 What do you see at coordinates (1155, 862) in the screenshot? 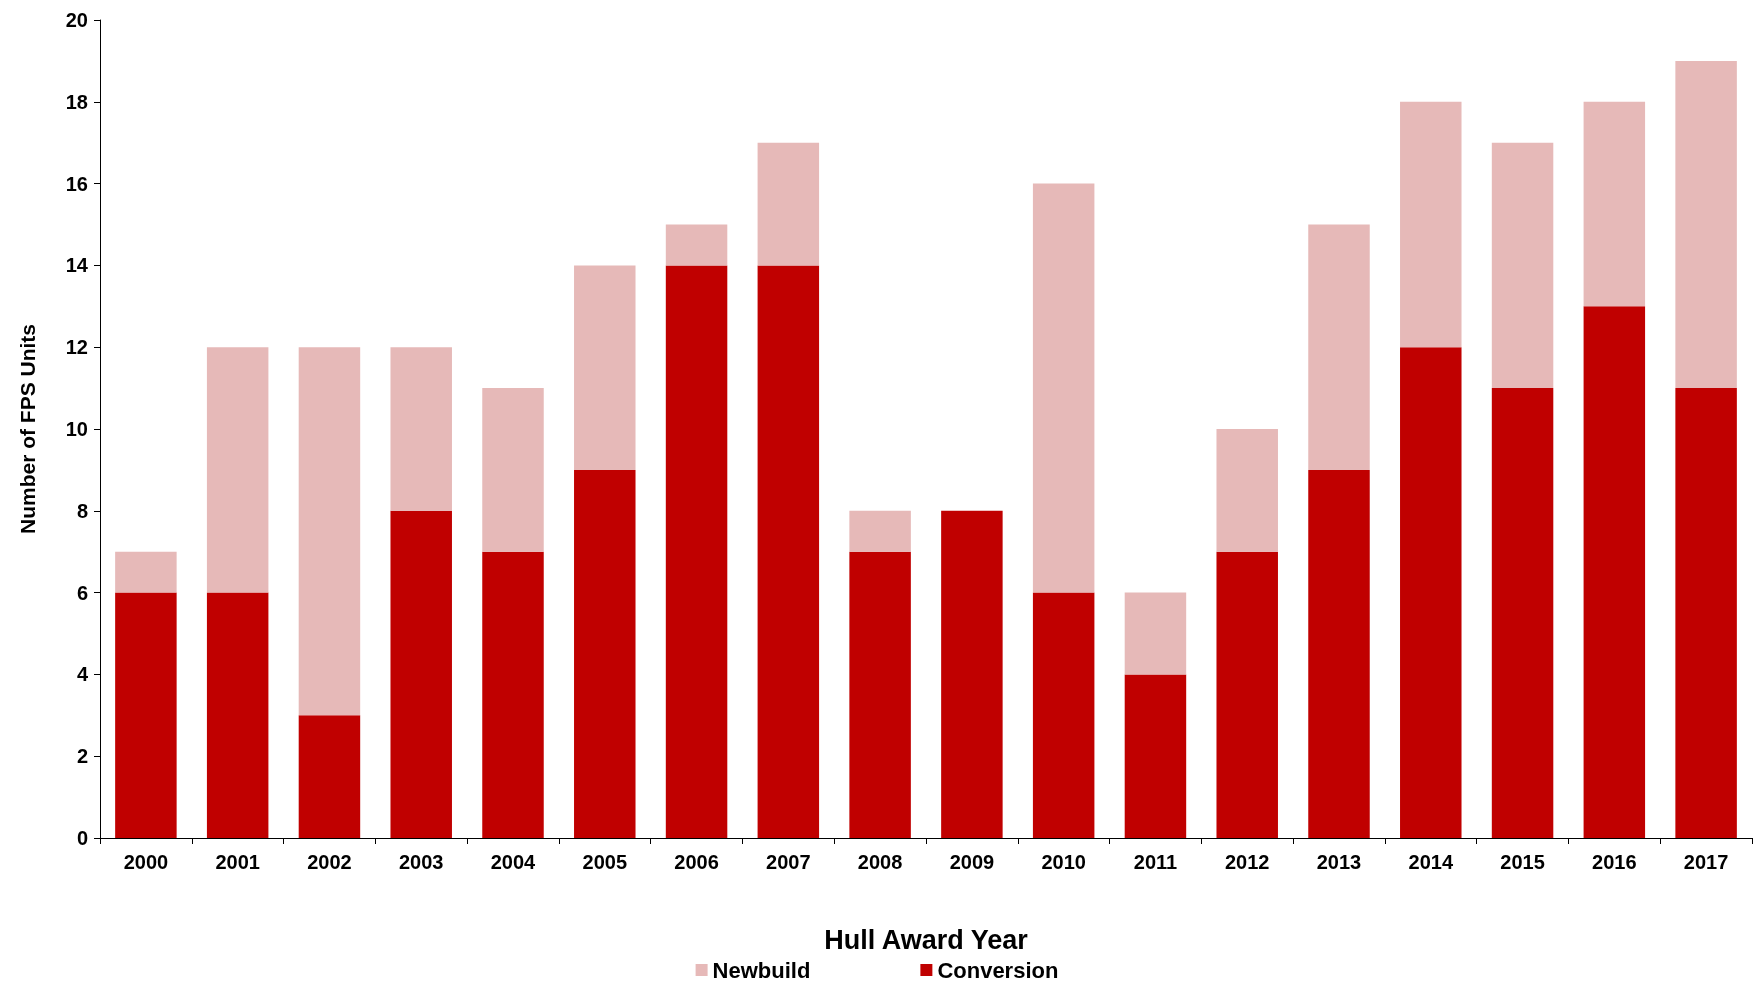
I see `x-tick-label: 2011` at bounding box center [1155, 862].